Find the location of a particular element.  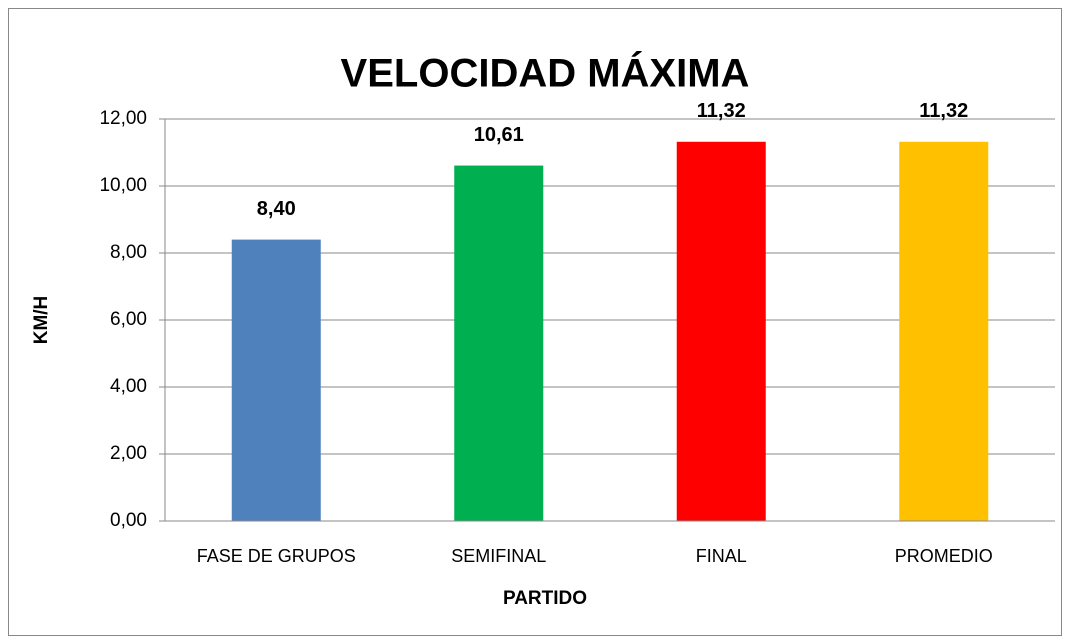

x-tick-label: FASE DE GRUPOS is located at coordinates (276, 556).